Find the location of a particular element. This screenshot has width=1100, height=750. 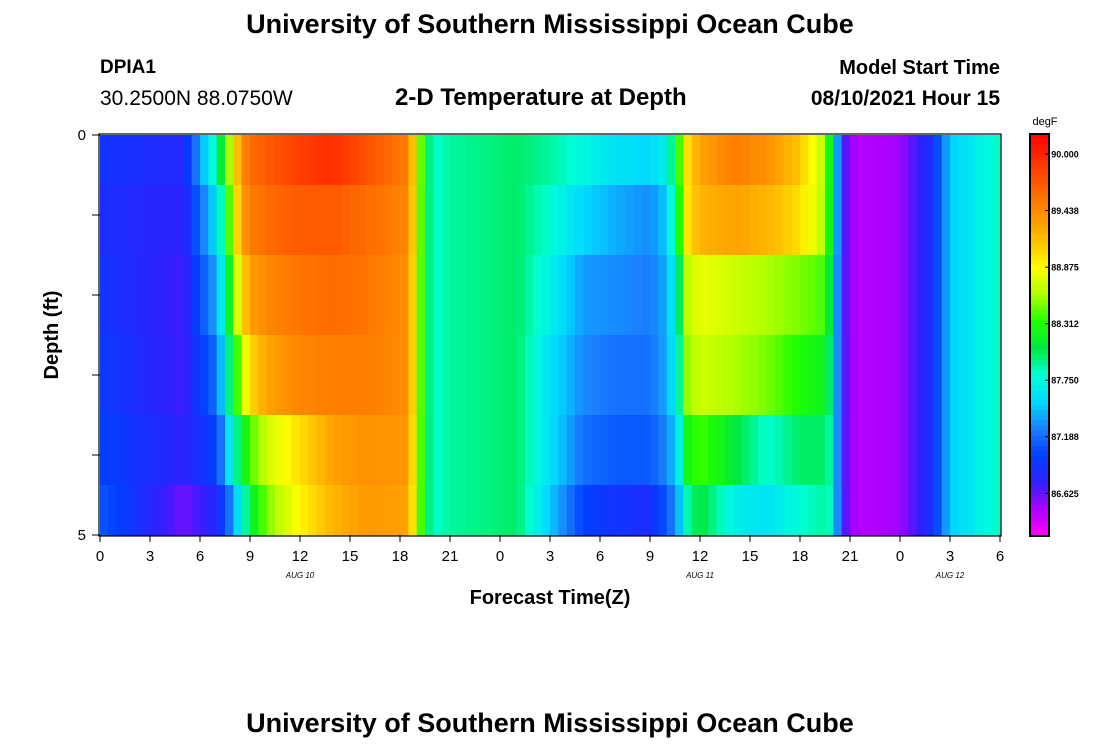

x-tick-label: 18 is located at coordinates (400, 556).